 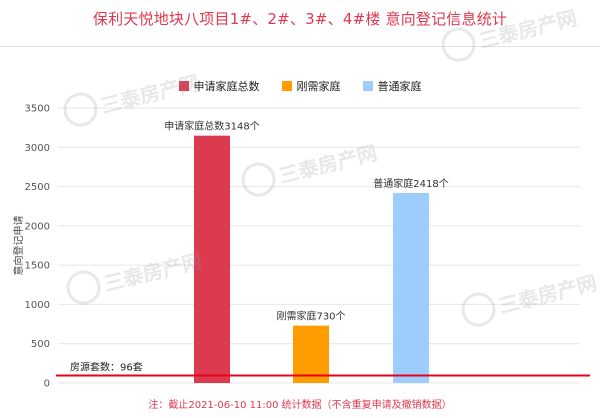 What do you see at coordinates (37, 266) in the screenshot?
I see `y-tick-label: 1500` at bounding box center [37, 266].